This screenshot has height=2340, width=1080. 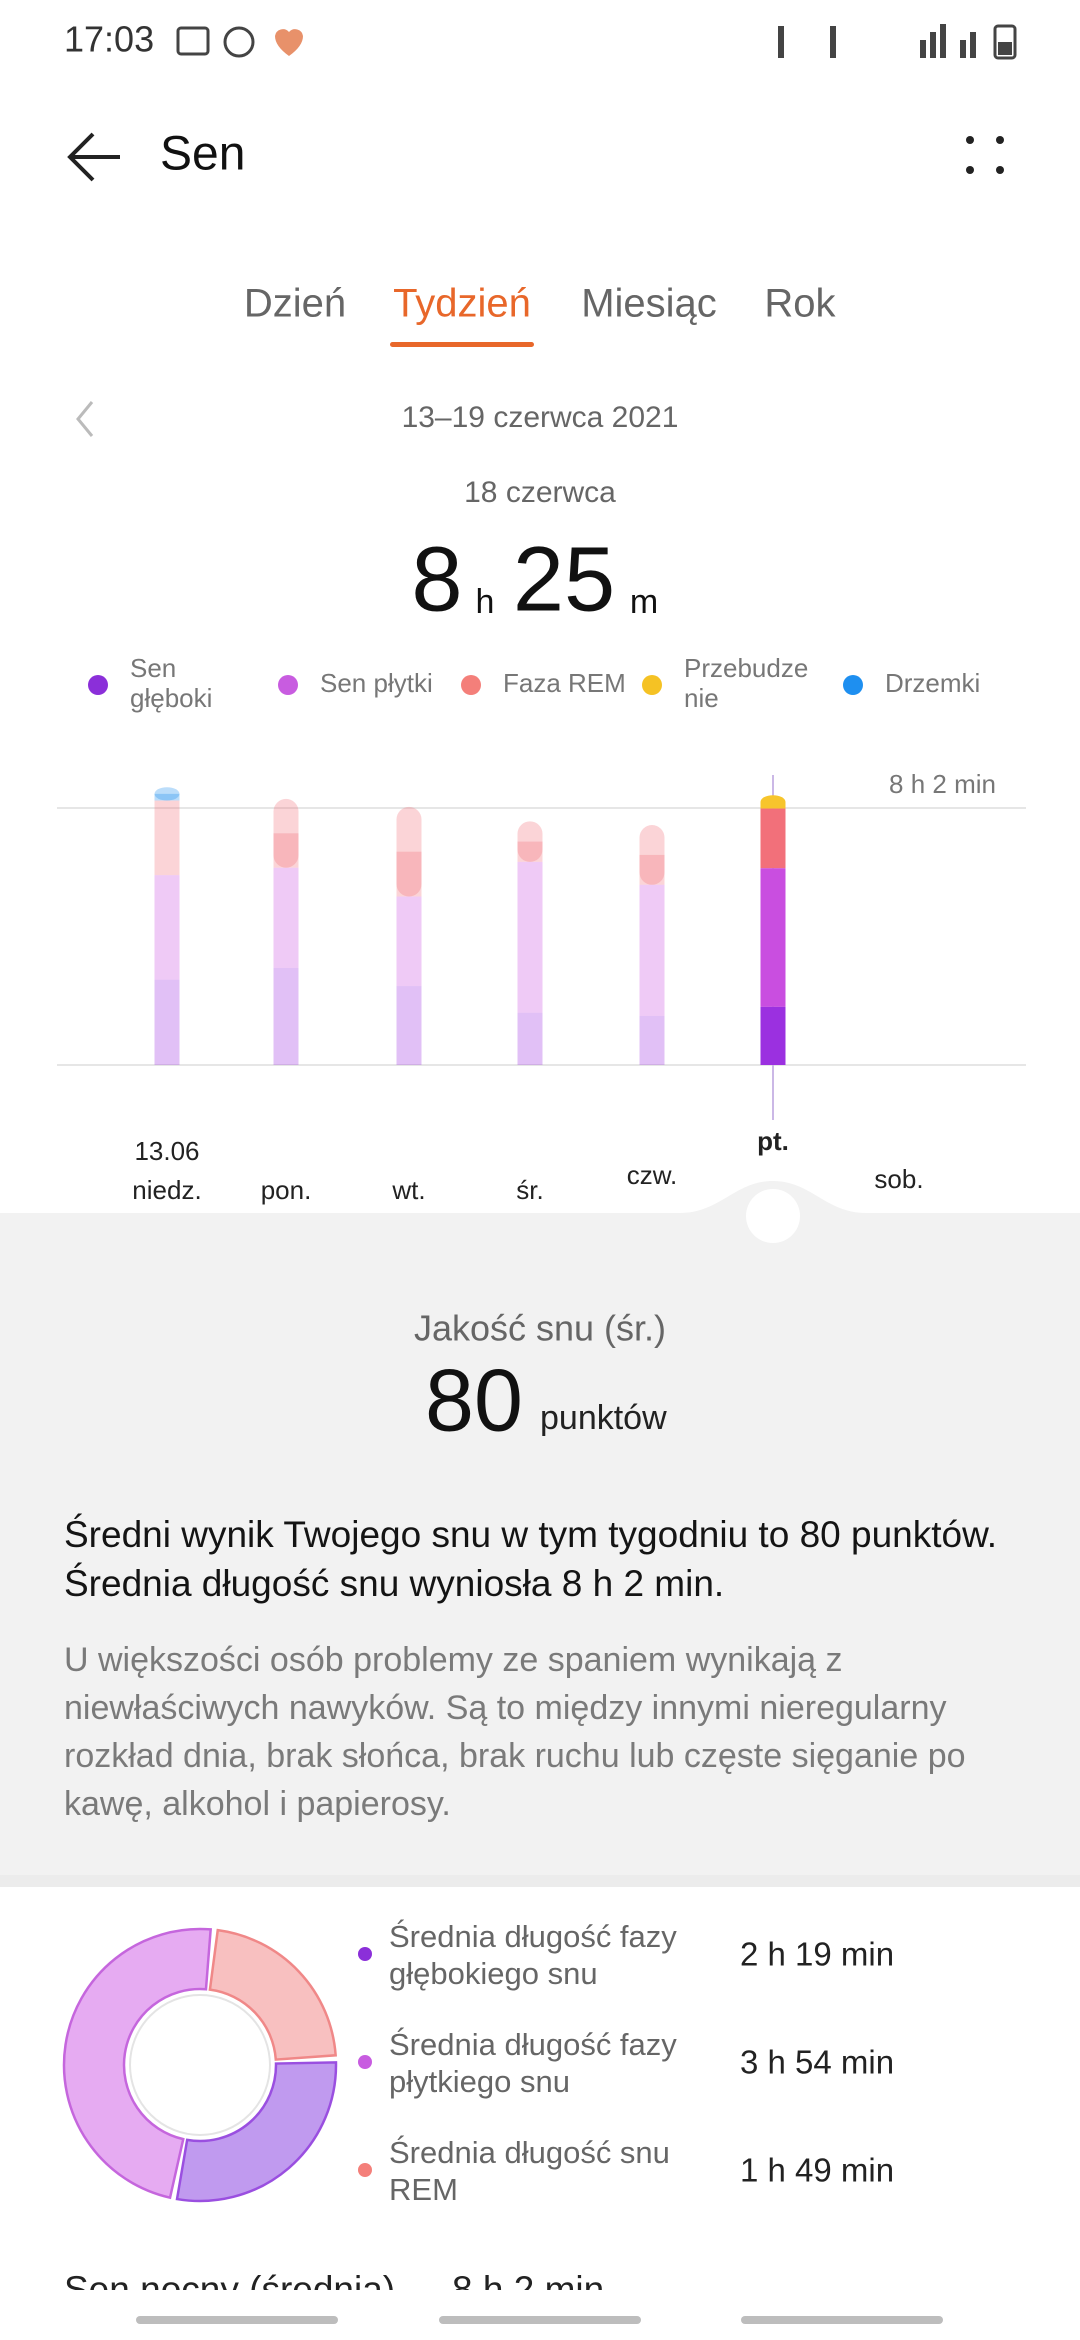 What do you see at coordinates (436, 579) in the screenshot?
I see `duration-hours: 8` at bounding box center [436, 579].